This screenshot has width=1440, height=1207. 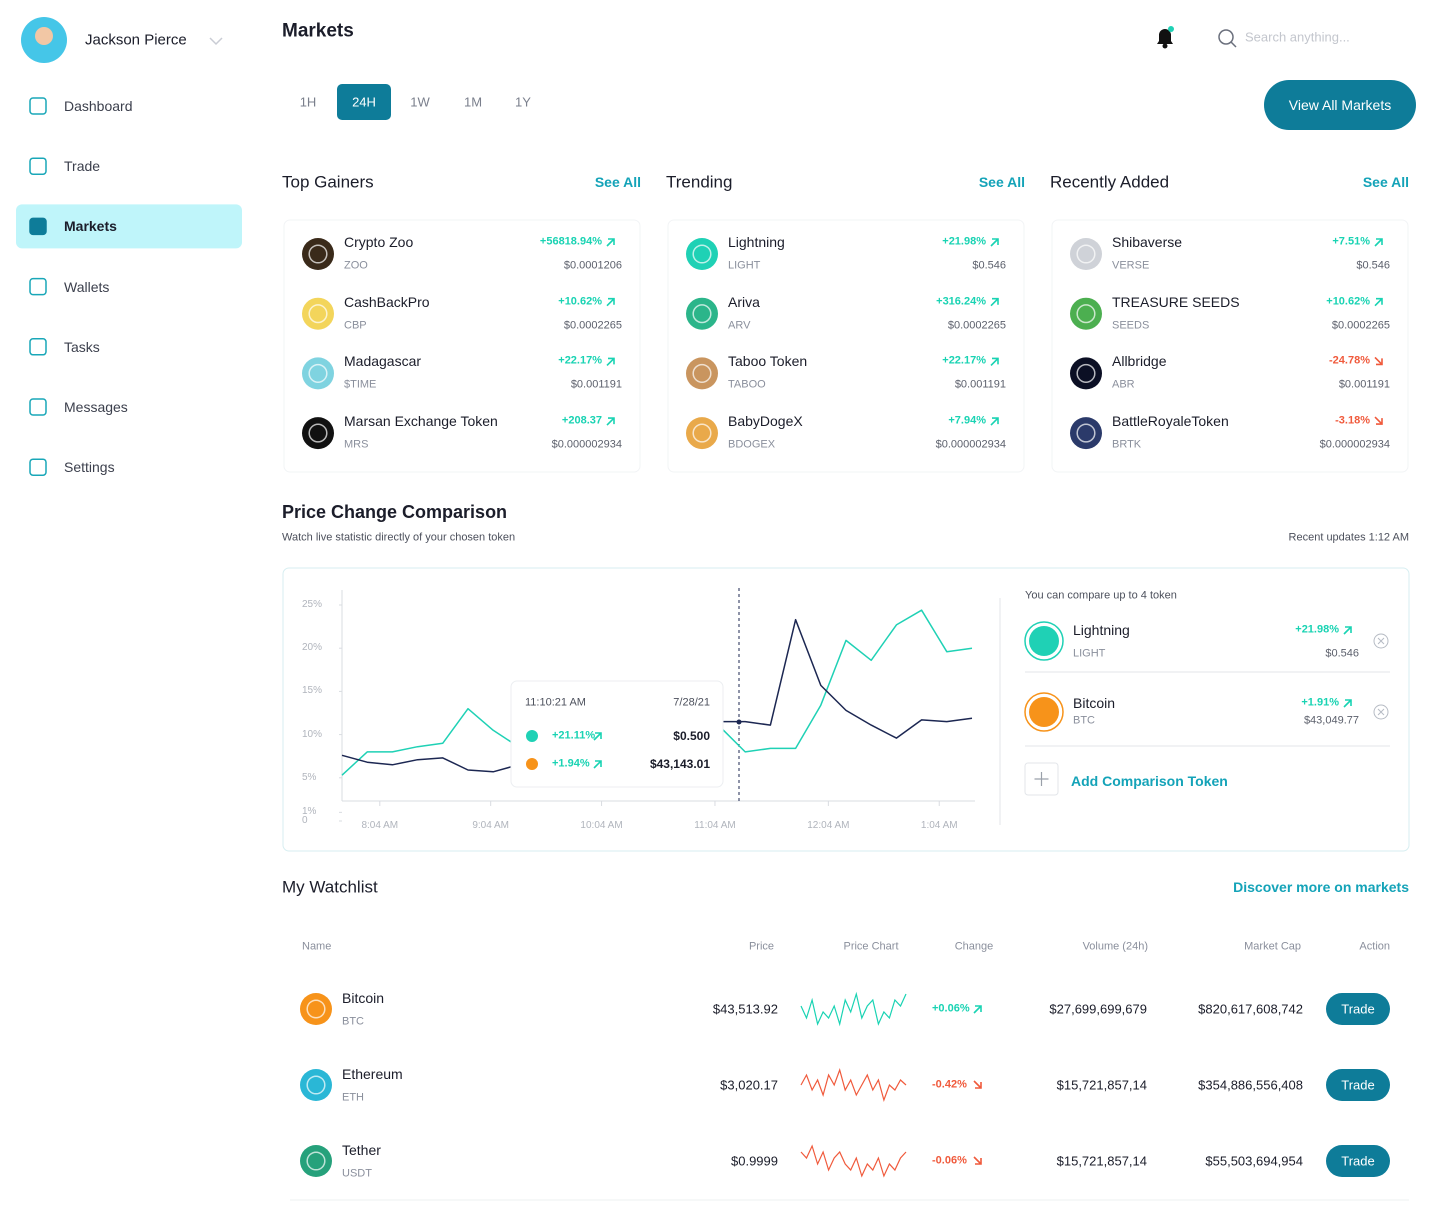 What do you see at coordinates (82, 166) in the screenshot?
I see `nav-item: Trade` at bounding box center [82, 166].